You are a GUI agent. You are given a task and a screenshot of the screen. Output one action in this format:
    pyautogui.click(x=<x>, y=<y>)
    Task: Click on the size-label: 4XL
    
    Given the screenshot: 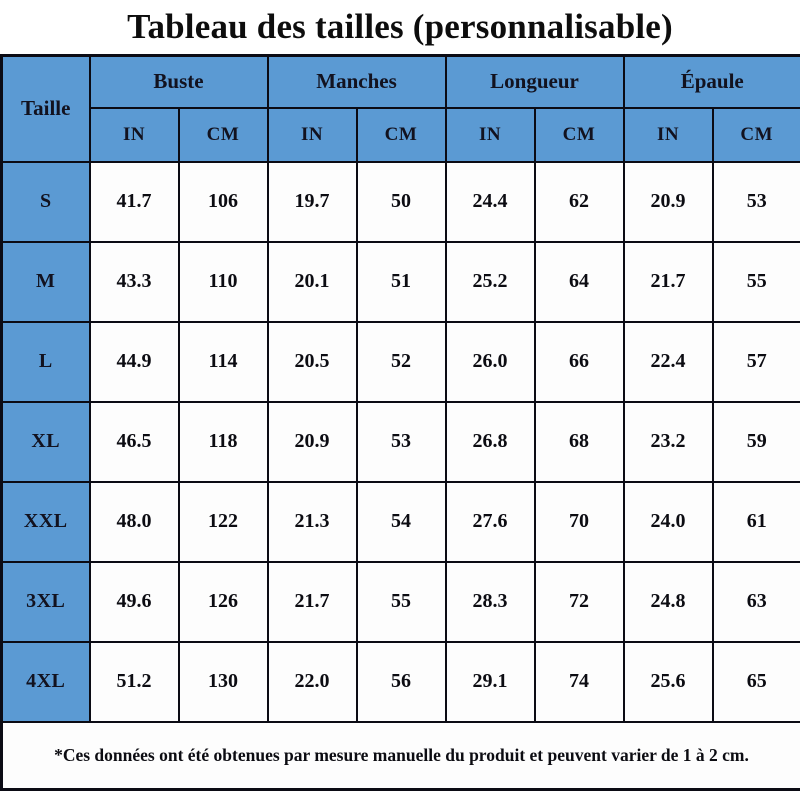 What is the action you would take?
    pyautogui.click(x=45, y=681)
    